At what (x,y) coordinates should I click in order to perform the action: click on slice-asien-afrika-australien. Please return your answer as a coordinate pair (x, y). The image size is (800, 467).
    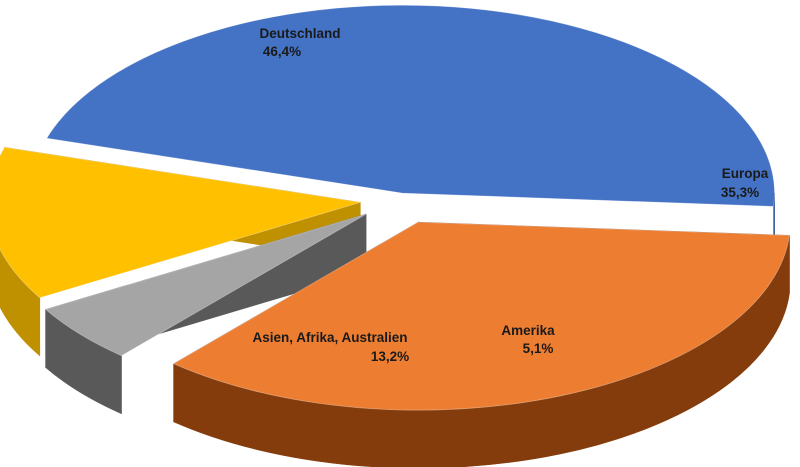
    Looking at the image, I should click on (180, 222).